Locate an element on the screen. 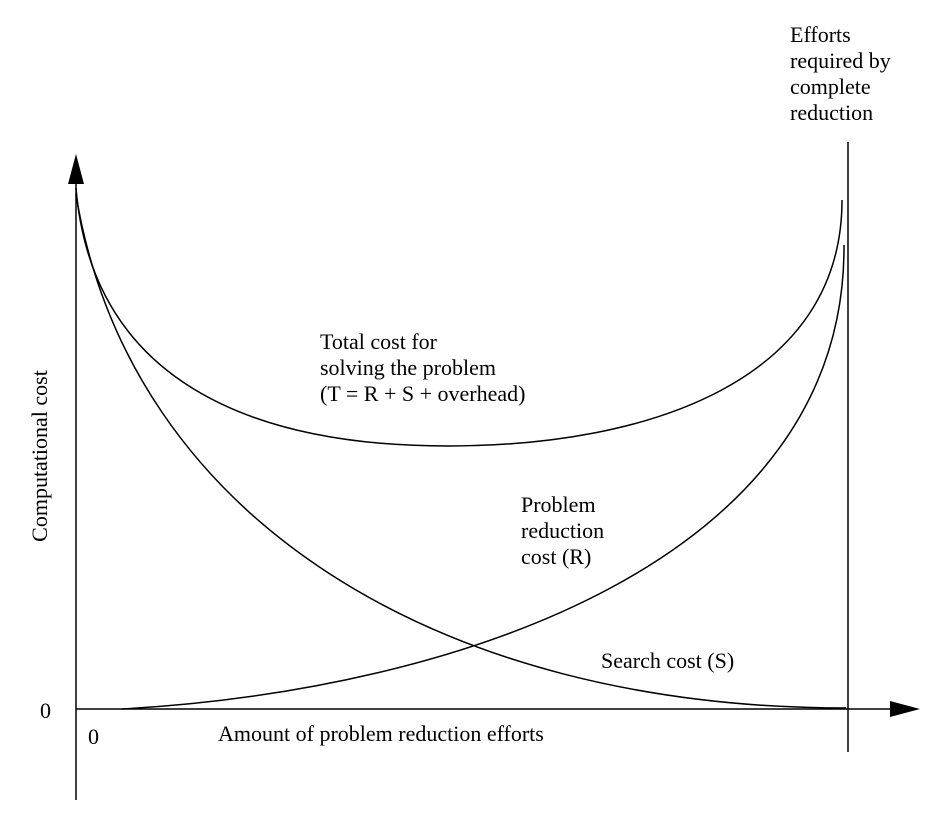  x-axis-arrowhead is located at coordinates (905, 709).